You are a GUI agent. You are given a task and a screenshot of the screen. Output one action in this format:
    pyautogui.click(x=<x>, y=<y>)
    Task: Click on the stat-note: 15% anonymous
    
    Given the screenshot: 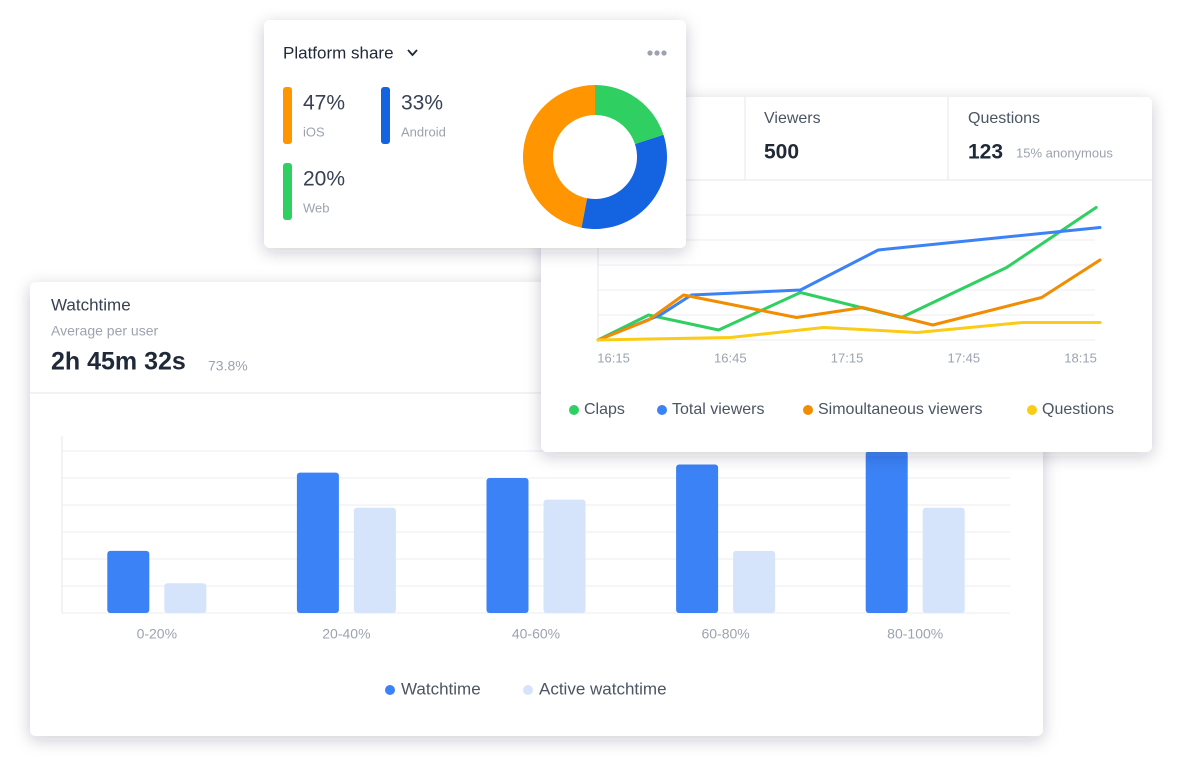 What is the action you would take?
    pyautogui.click(x=1064, y=152)
    